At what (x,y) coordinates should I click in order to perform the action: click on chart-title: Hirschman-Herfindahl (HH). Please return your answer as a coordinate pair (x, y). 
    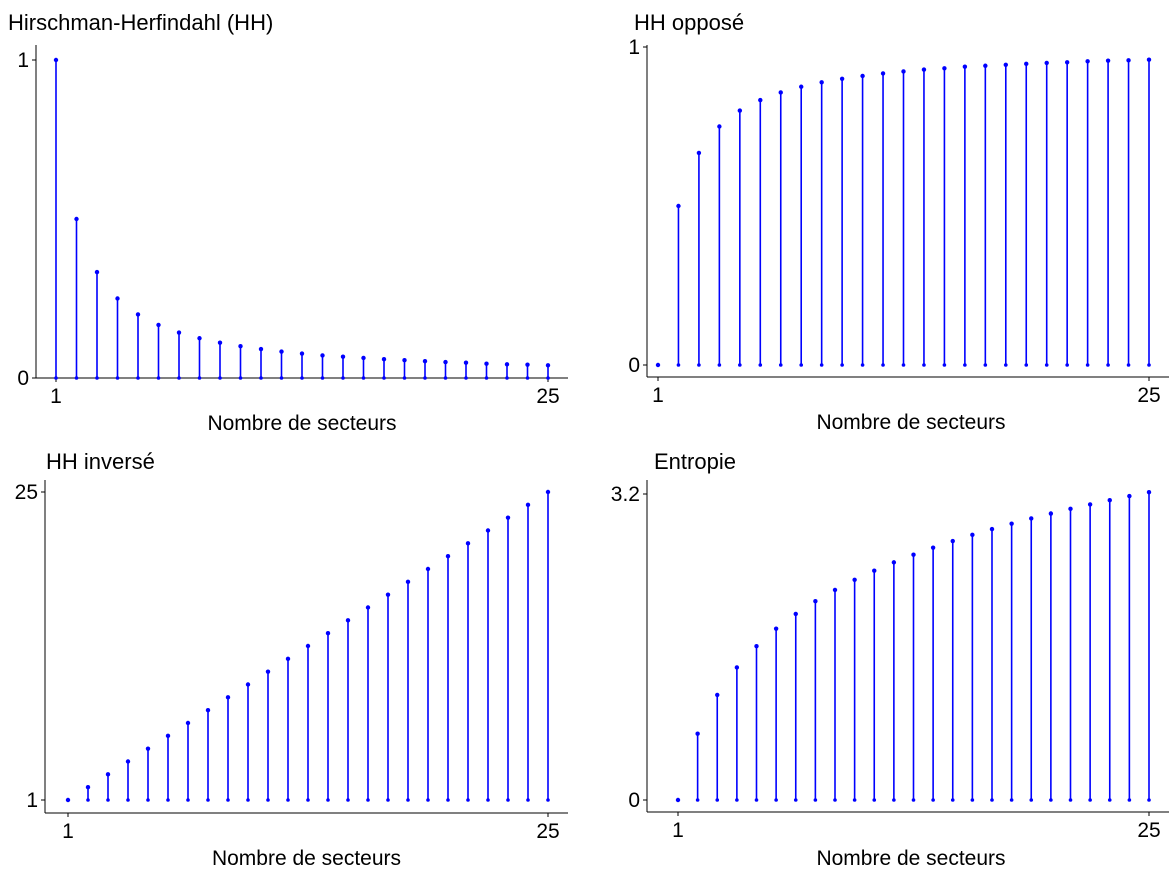
    Looking at the image, I should click on (141, 22).